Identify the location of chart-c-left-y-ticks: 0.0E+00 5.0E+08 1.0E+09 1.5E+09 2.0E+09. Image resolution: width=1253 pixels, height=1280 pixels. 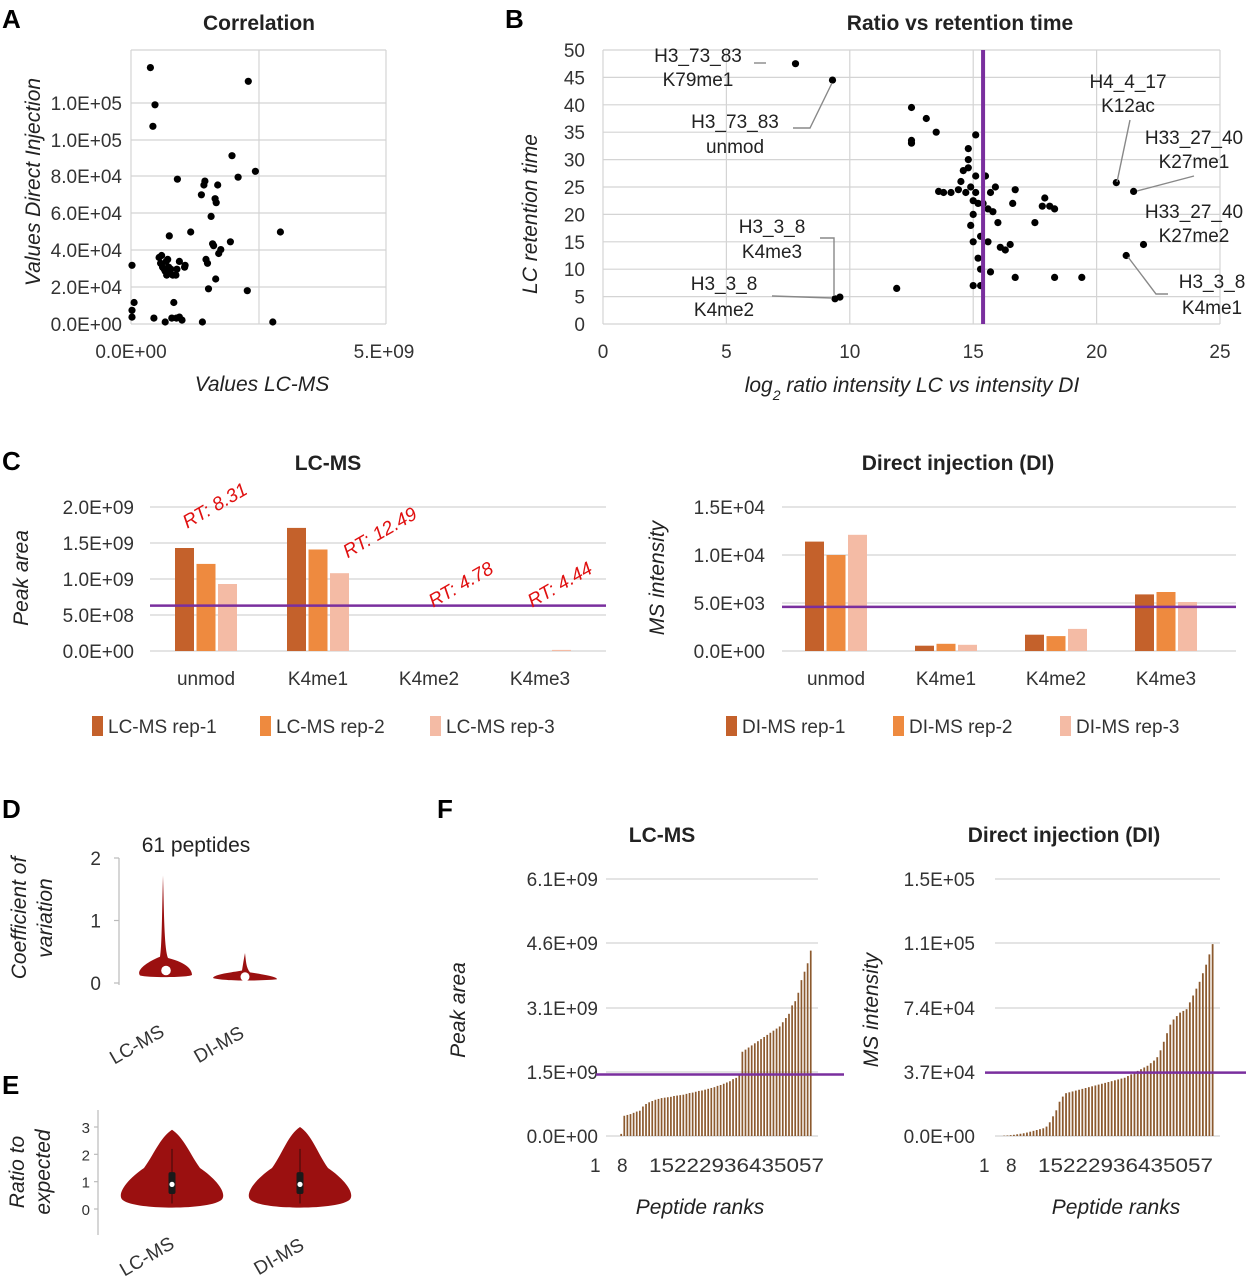
(98, 580).